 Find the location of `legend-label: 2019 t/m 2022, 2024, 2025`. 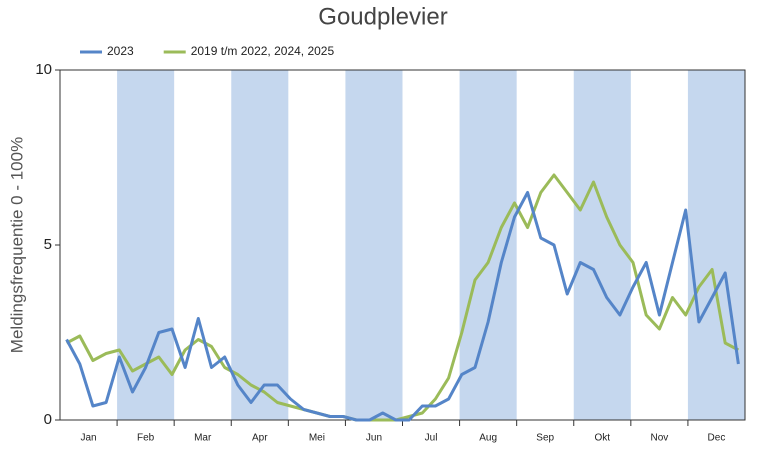

legend-label: 2019 t/m 2022, 2024, 2025 is located at coordinates (263, 51).